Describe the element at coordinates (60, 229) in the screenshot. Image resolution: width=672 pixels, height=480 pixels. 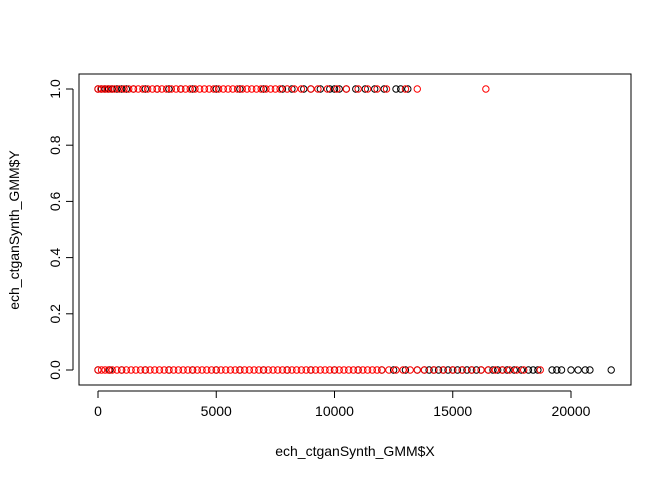
I see `y-axis-ticks: 0.0 0.2 0.4 0.6 0.8 1.0` at that location.